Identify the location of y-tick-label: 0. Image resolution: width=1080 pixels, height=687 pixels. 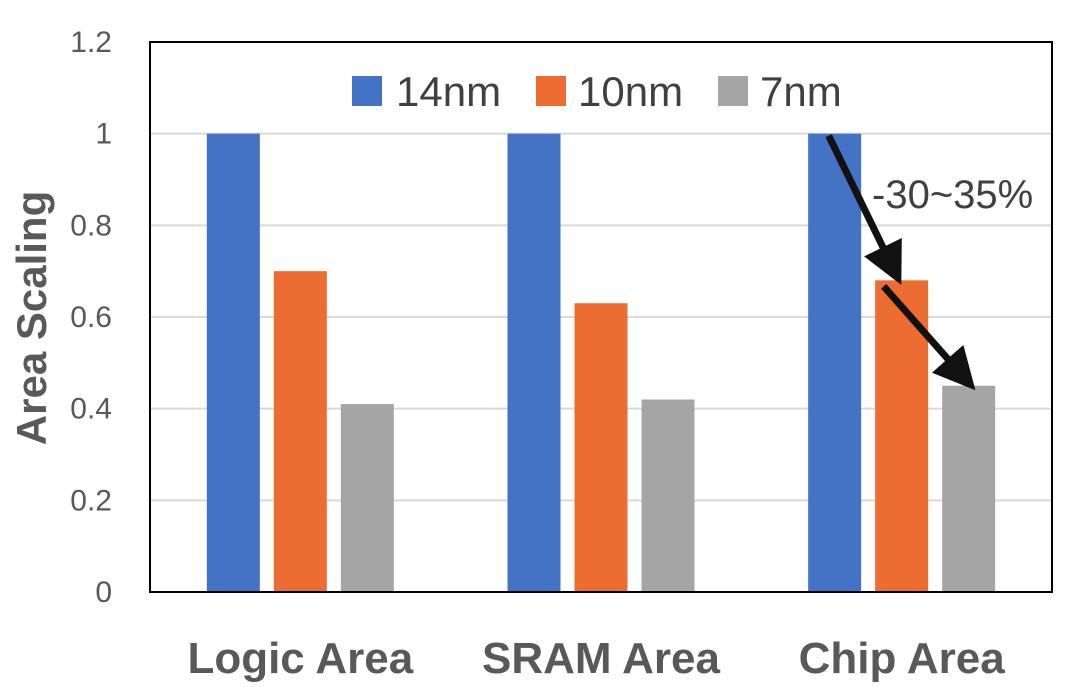
(103, 592).